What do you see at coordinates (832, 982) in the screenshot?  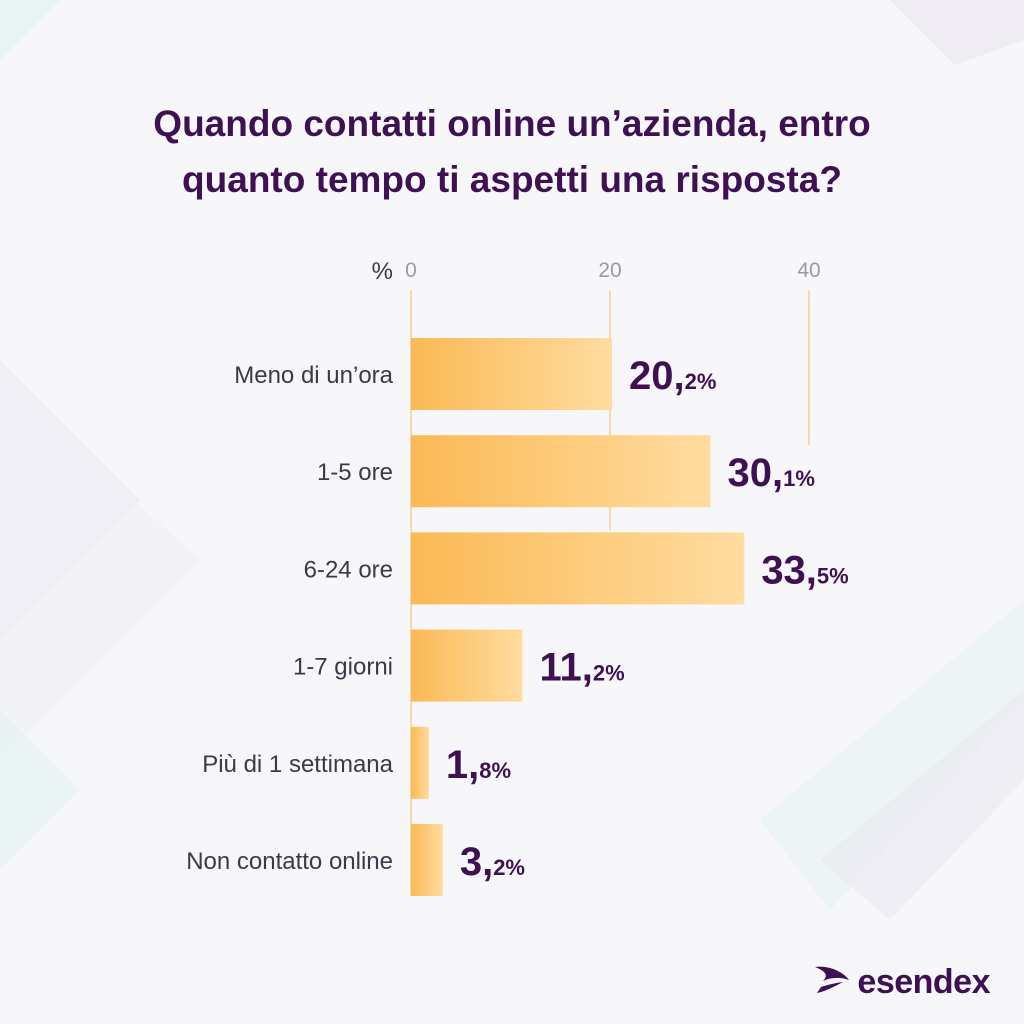 I see `esendex-swoosh-icon` at bounding box center [832, 982].